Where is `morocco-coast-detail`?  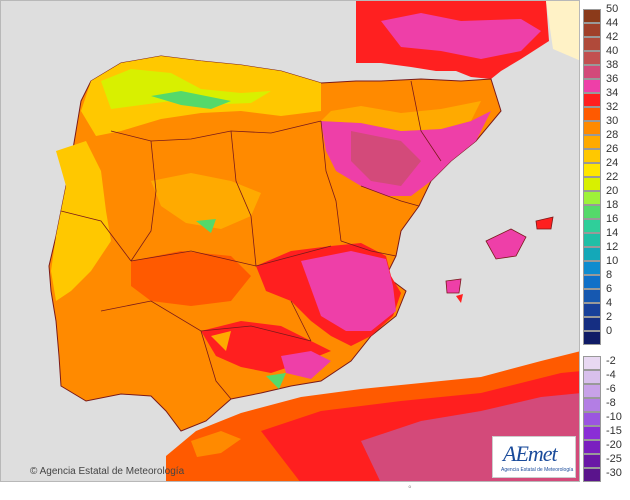 morocco-coast-detail is located at coordinates (216, 444).